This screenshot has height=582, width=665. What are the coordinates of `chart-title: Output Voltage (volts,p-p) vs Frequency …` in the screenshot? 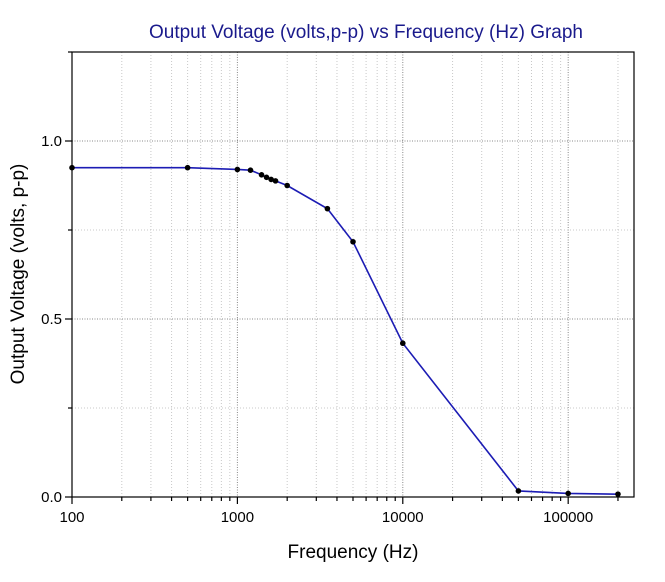 It's located at (366, 32).